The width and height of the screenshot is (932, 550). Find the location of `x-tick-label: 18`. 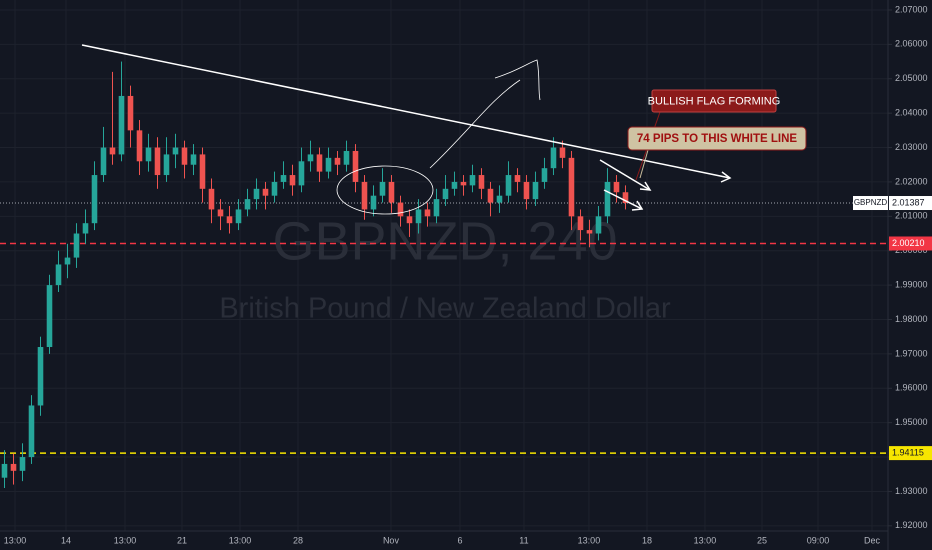

x-tick-label: 18 is located at coordinates (647, 540).